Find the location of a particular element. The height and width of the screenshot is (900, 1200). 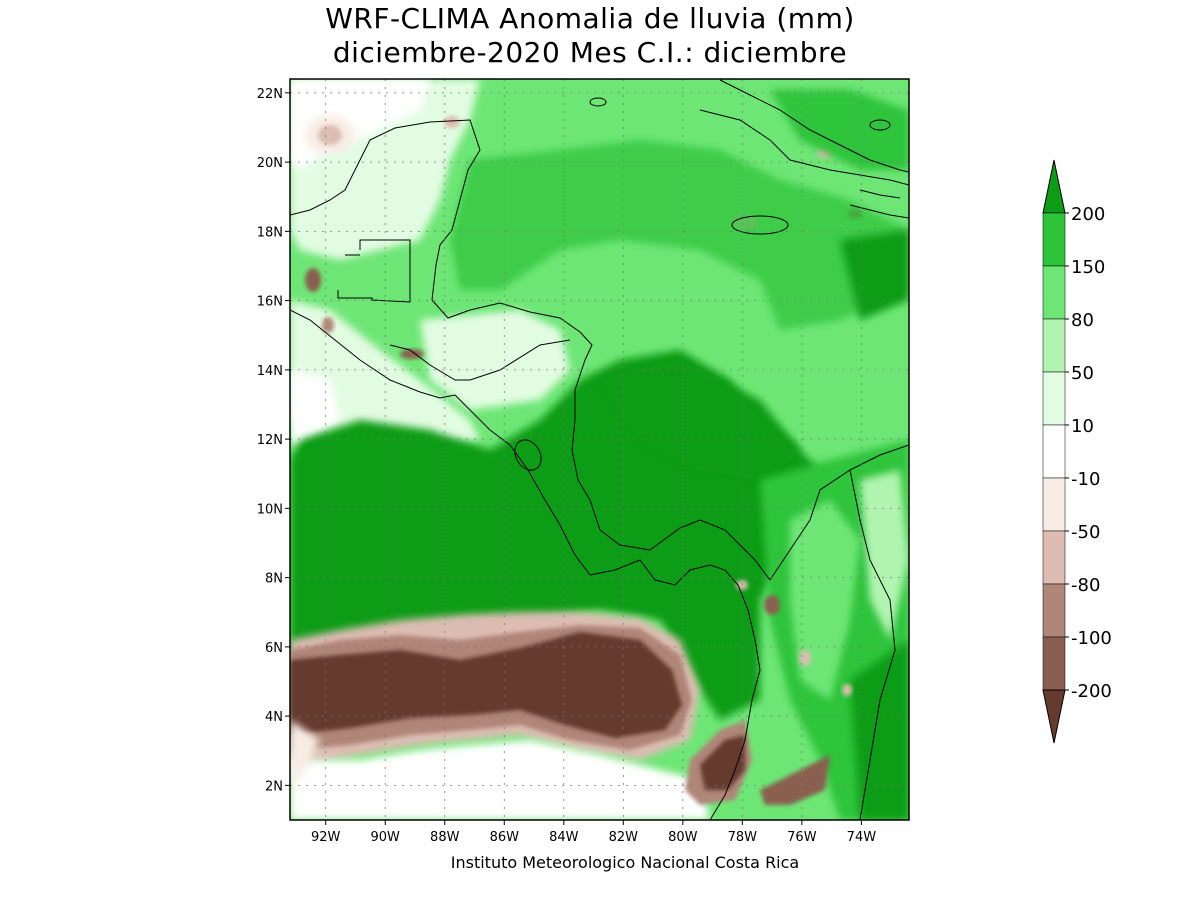

legend-label: 10 is located at coordinates (1082, 426).